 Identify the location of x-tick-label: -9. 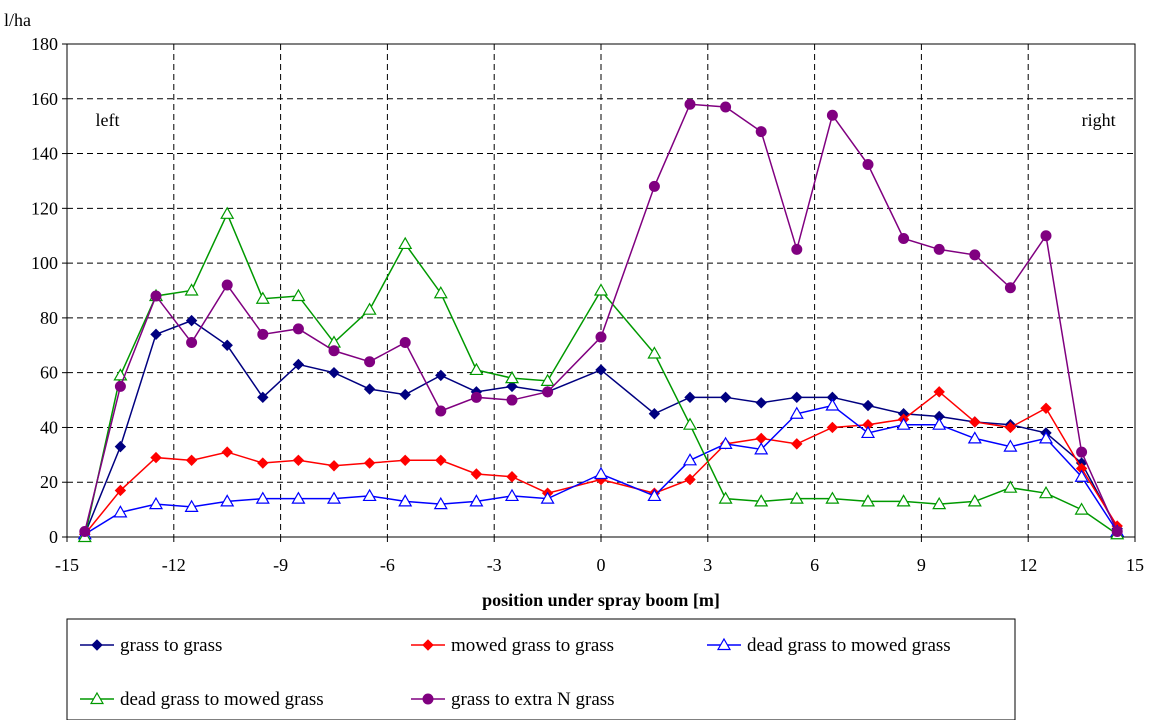
(280, 565).